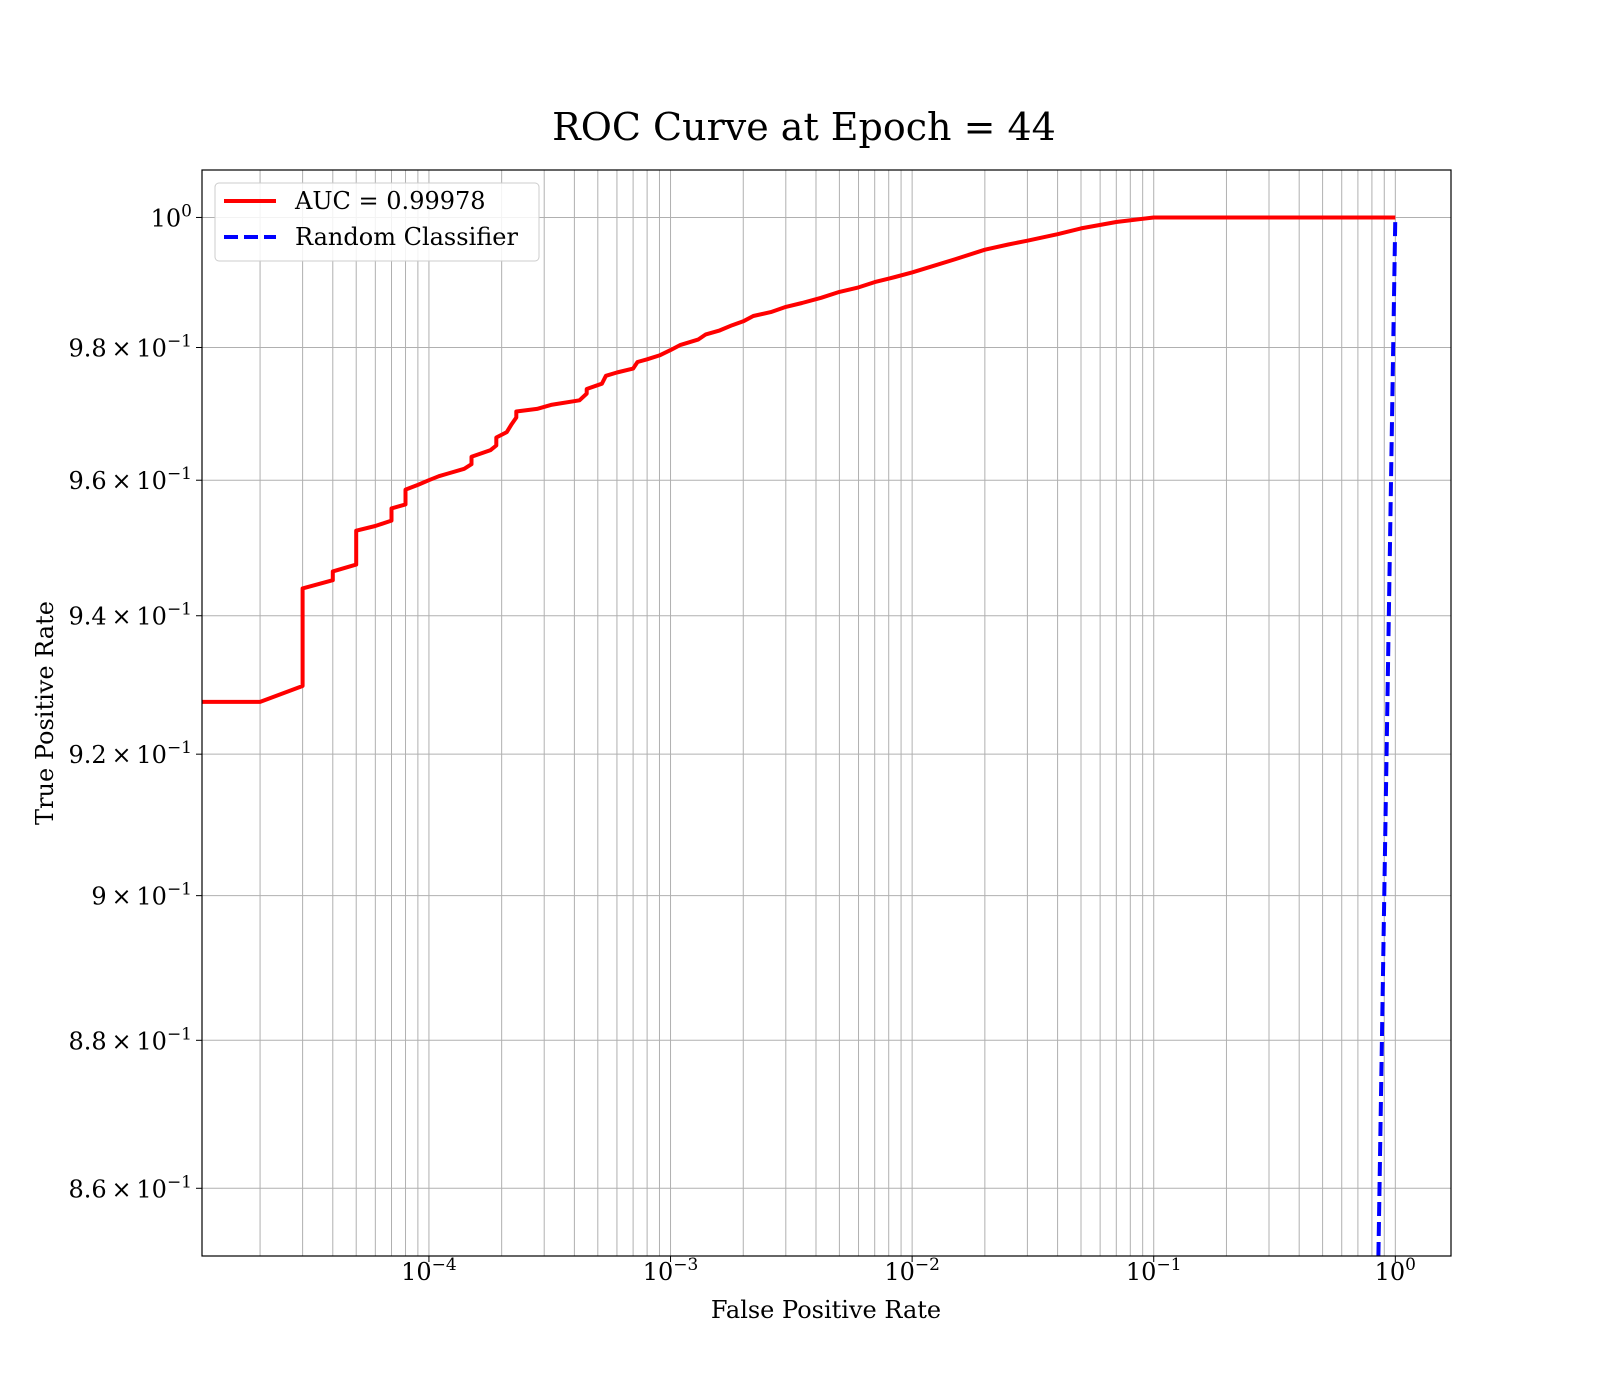  I want to click on y-tick-label: 100, so click(171, 216).